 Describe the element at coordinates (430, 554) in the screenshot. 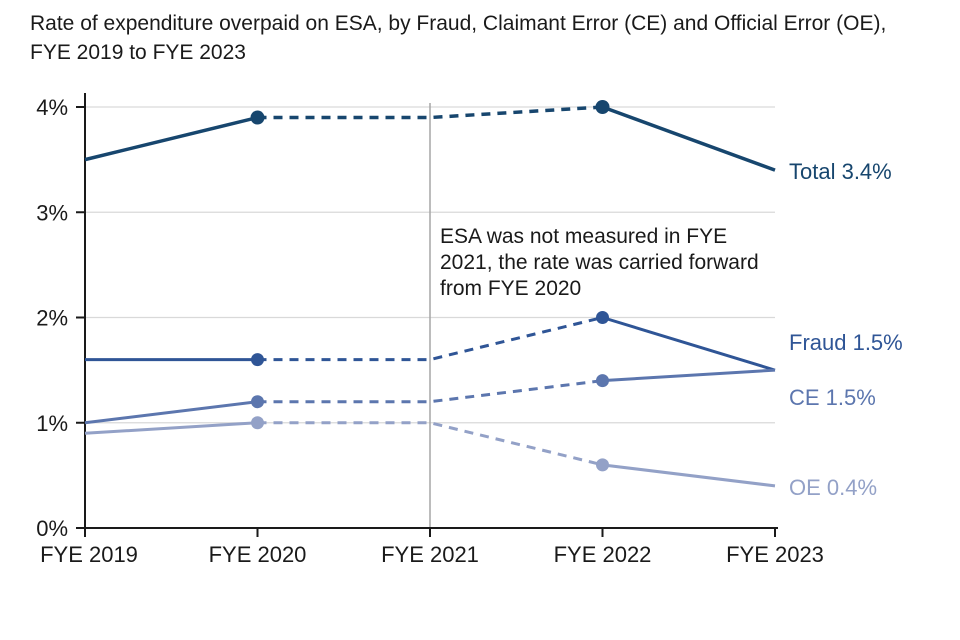

I see `x-tick-label: FYE 2021` at that location.